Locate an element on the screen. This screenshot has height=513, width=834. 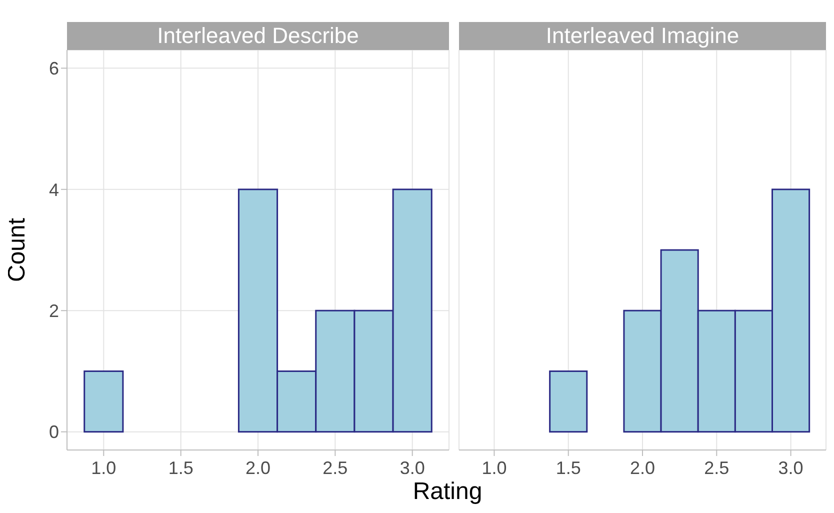
y-tick-label: 6 is located at coordinates (53, 68).